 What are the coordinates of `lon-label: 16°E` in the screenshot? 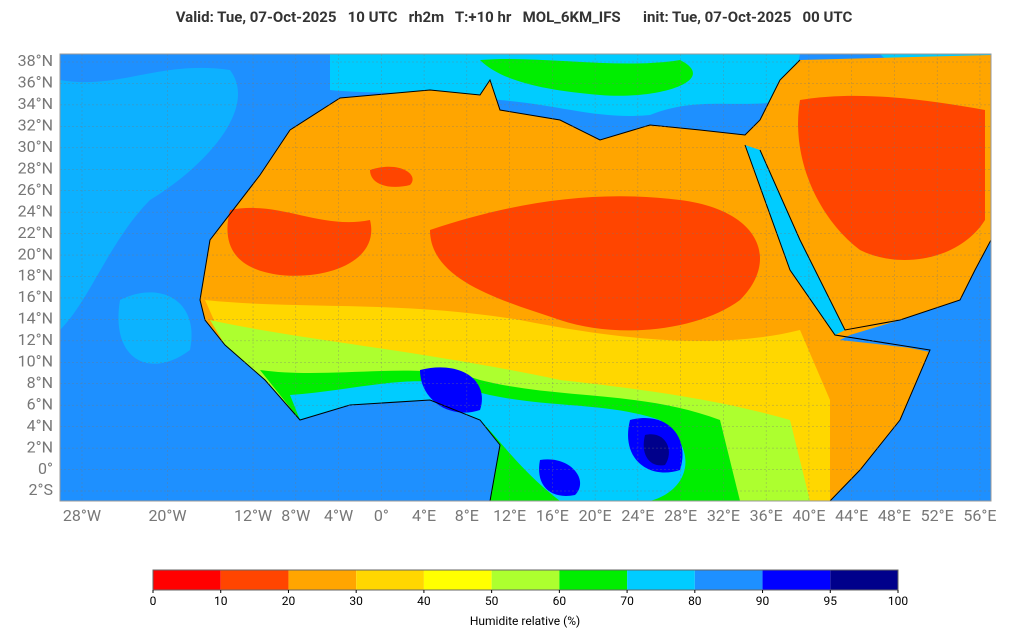 It's located at (552, 515).